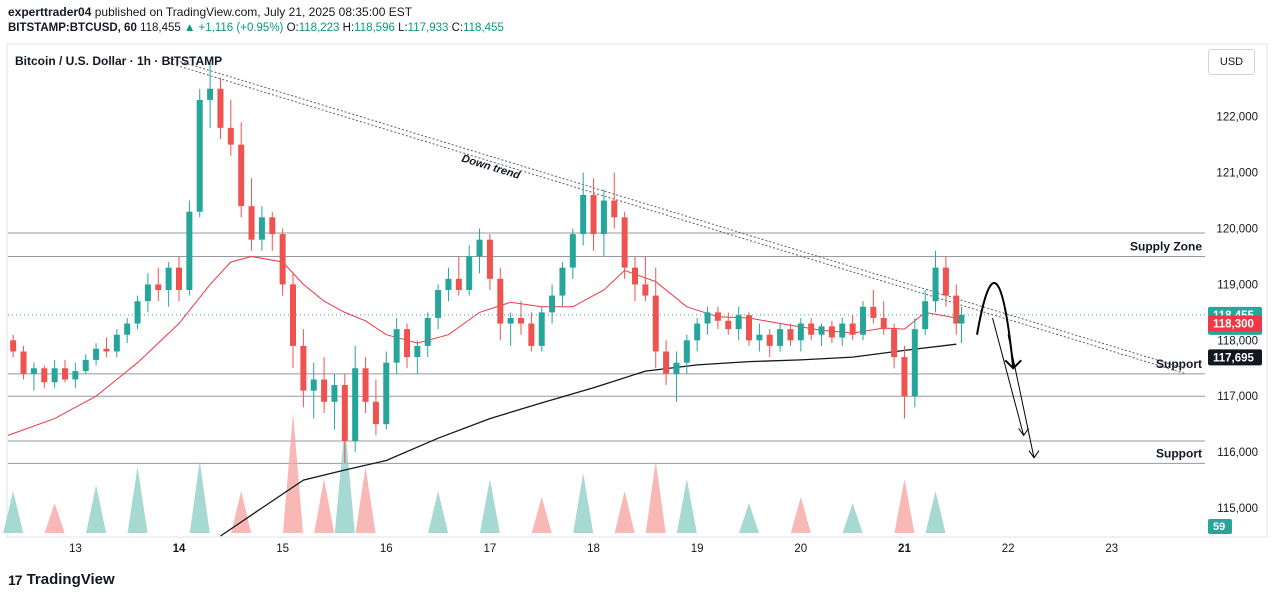 The height and width of the screenshot is (599, 1275). I want to click on last-price: 118,455, so click(160, 28).